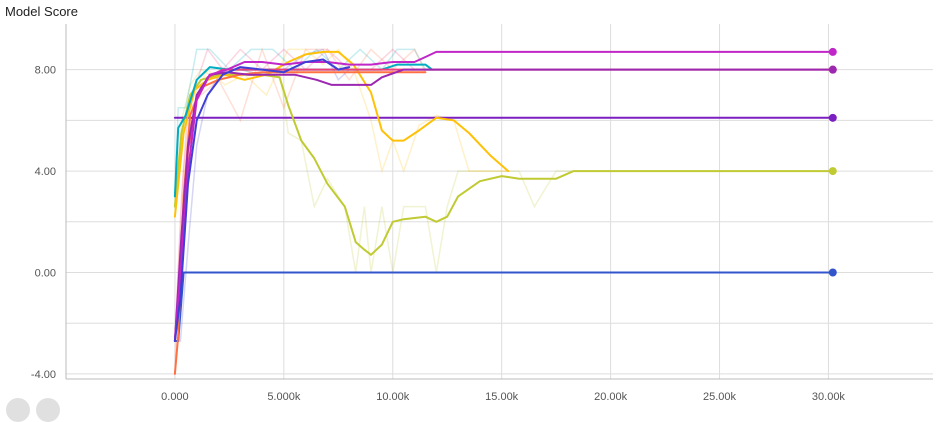 This screenshot has height=422, width=945. Describe the element at coordinates (41, 11) in the screenshot. I see `chart-title: Model Score` at that location.